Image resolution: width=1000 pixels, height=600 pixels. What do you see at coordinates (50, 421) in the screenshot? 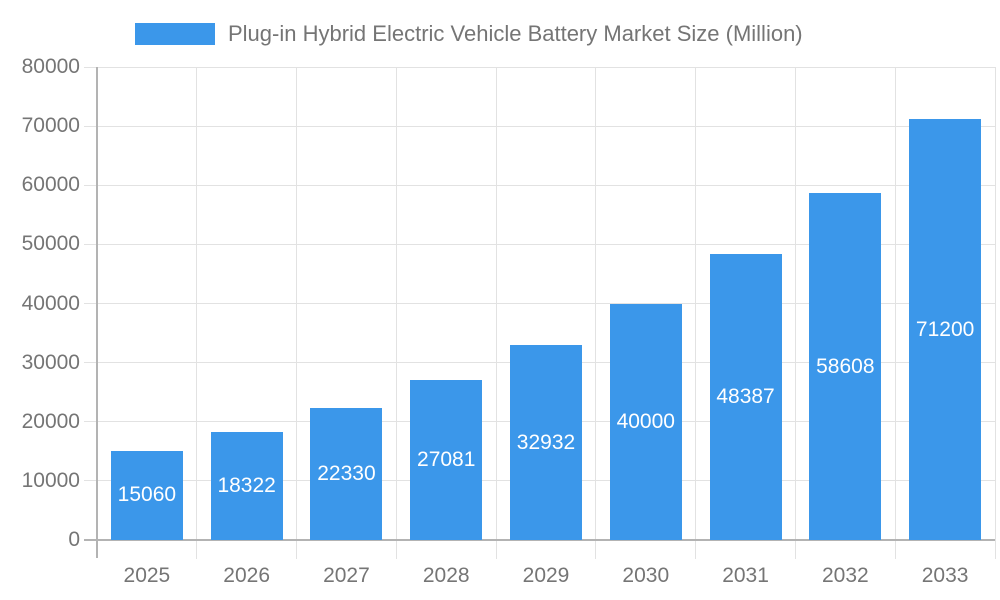
I see `y-axis-tick-label: 20000` at bounding box center [50, 421].